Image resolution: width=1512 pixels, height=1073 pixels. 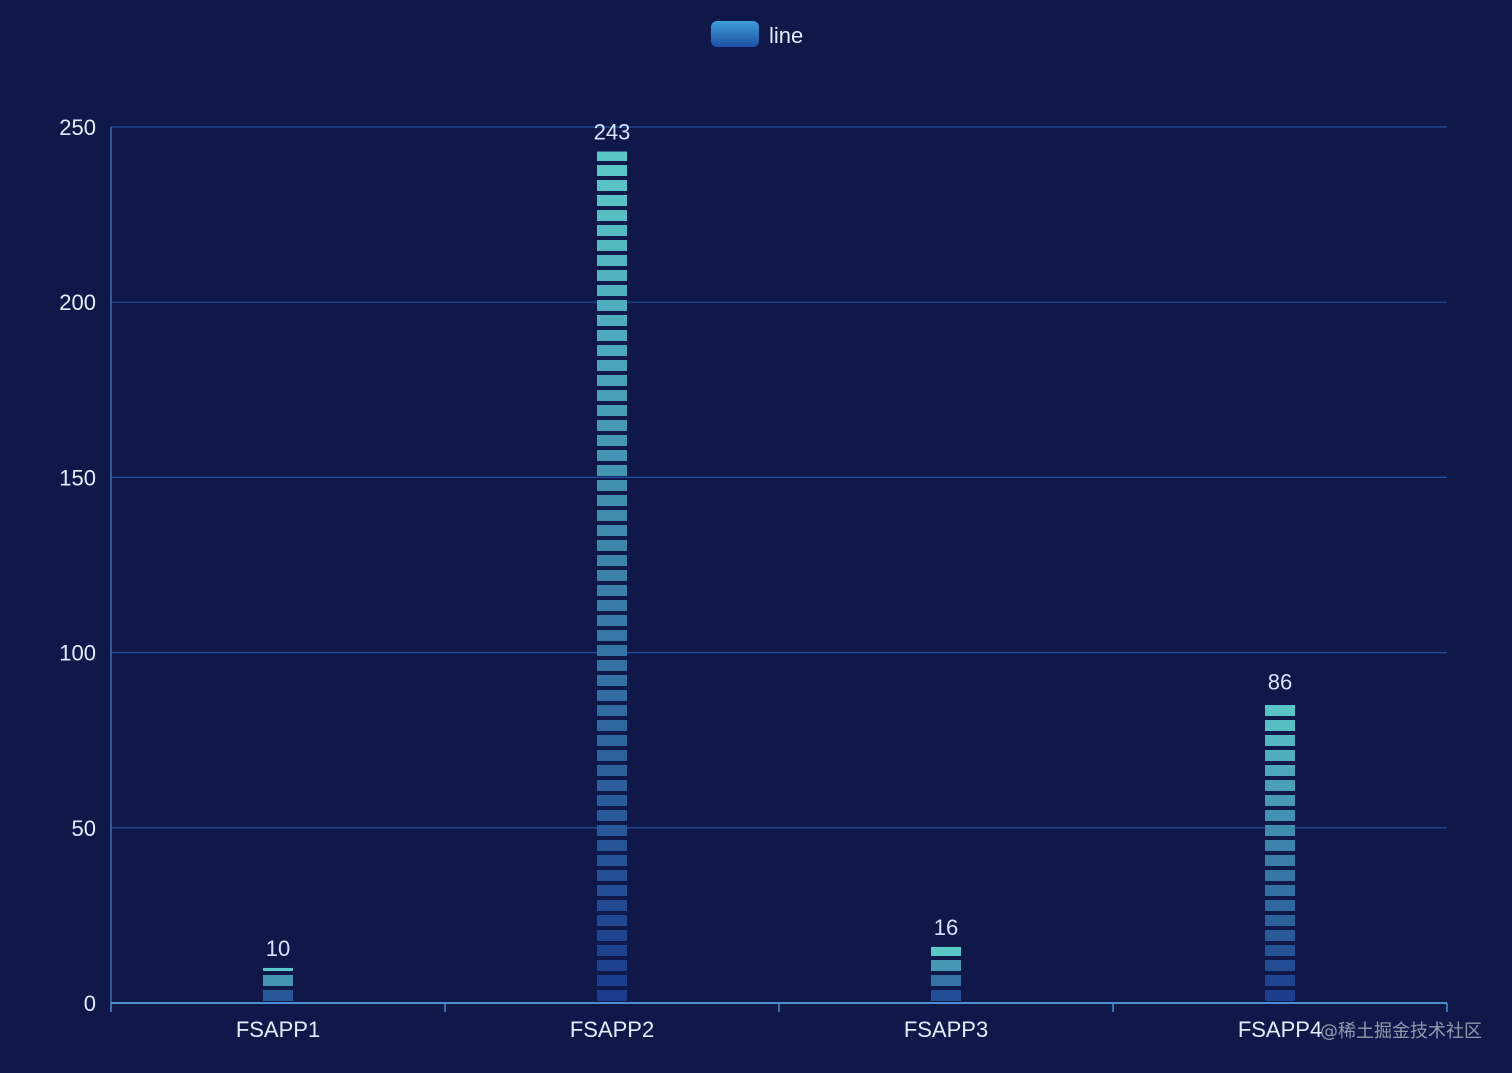 I want to click on data-label: 16, so click(x=946, y=927).